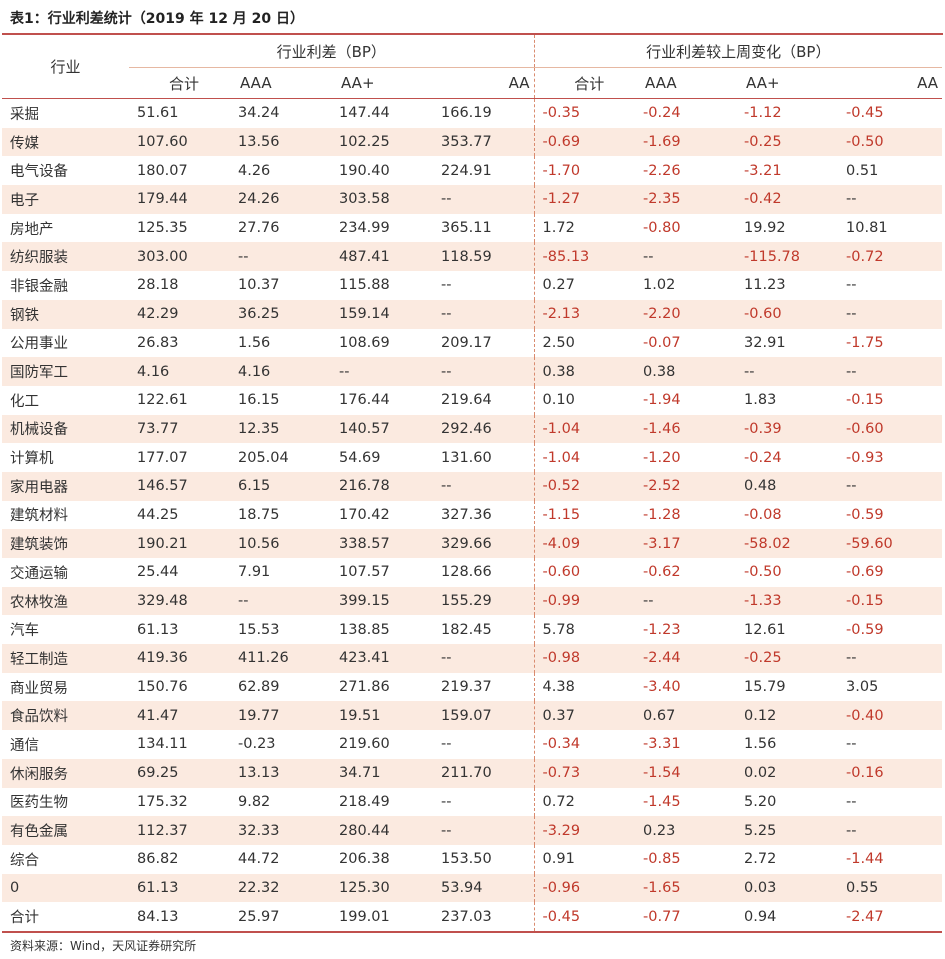 This screenshot has width=945, height=959. I want to click on spread-cell: 4.16, so click(179, 371).